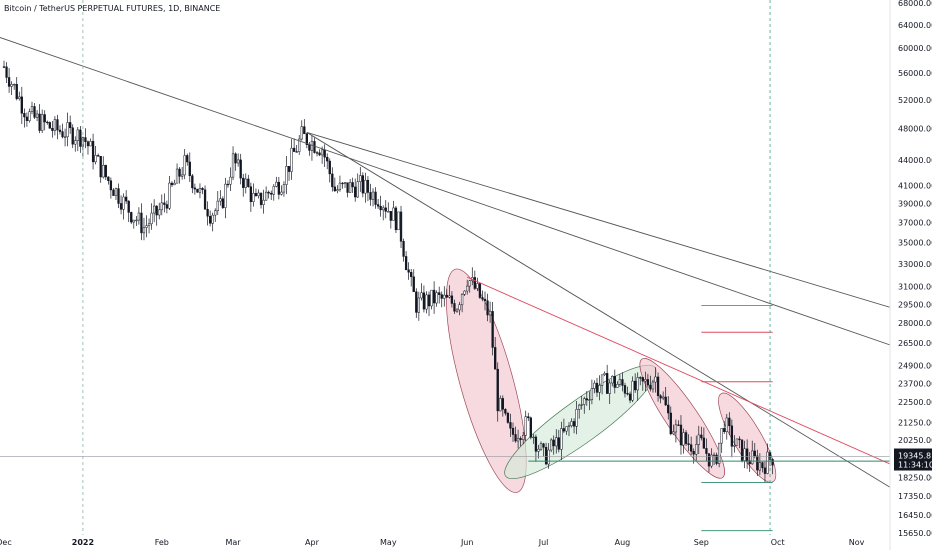 This screenshot has width=932, height=550. I want to click on interval: 1D, so click(174, 8).